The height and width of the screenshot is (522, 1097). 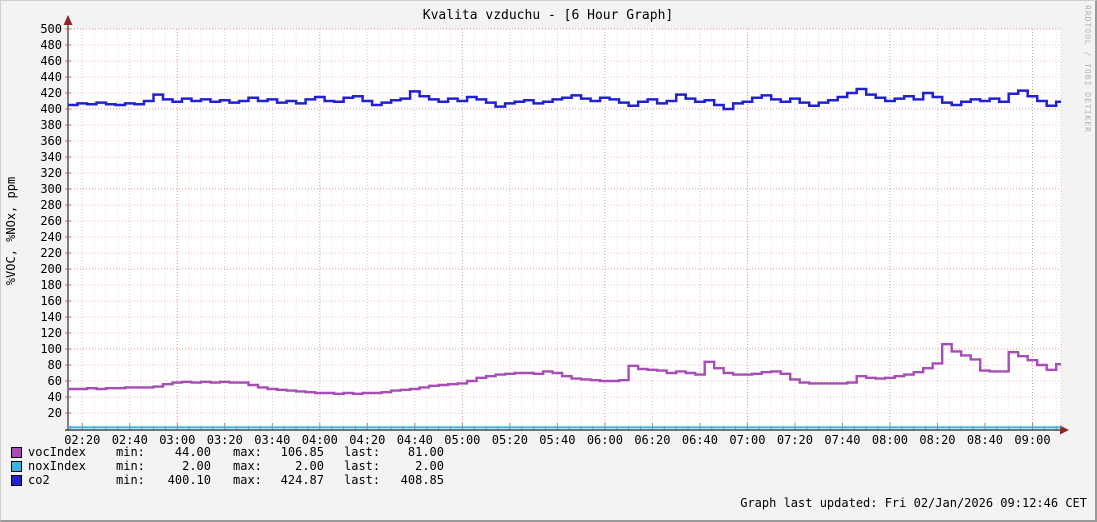 What do you see at coordinates (557, 440) in the screenshot?
I see `svg-text: 05:40` at bounding box center [557, 440].